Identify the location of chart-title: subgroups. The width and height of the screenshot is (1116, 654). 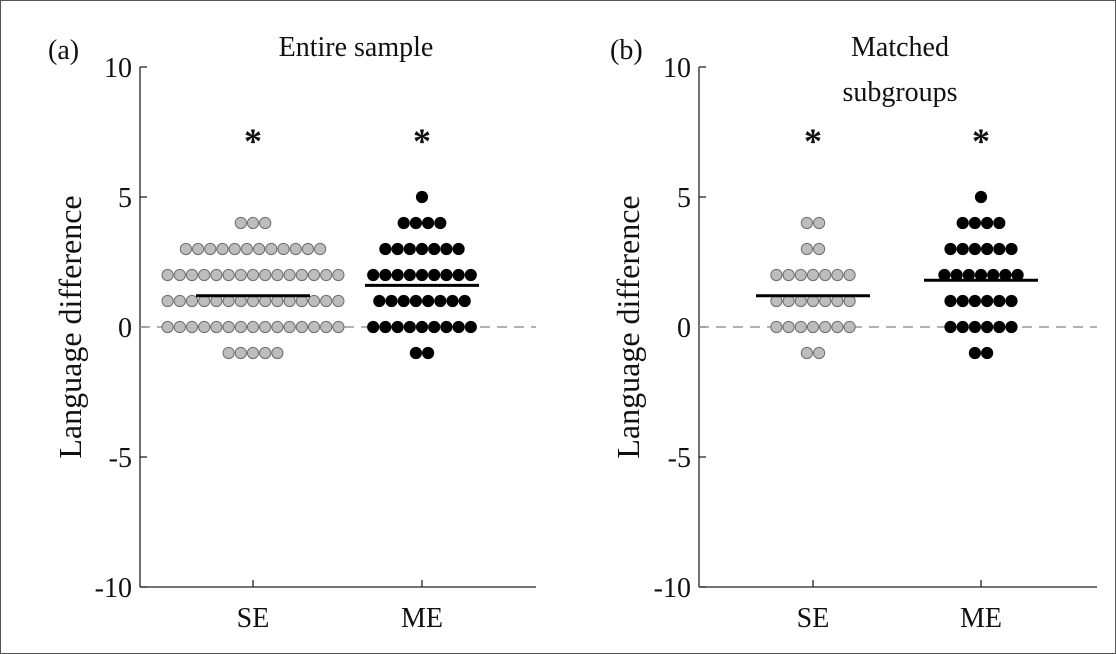
(899, 92).